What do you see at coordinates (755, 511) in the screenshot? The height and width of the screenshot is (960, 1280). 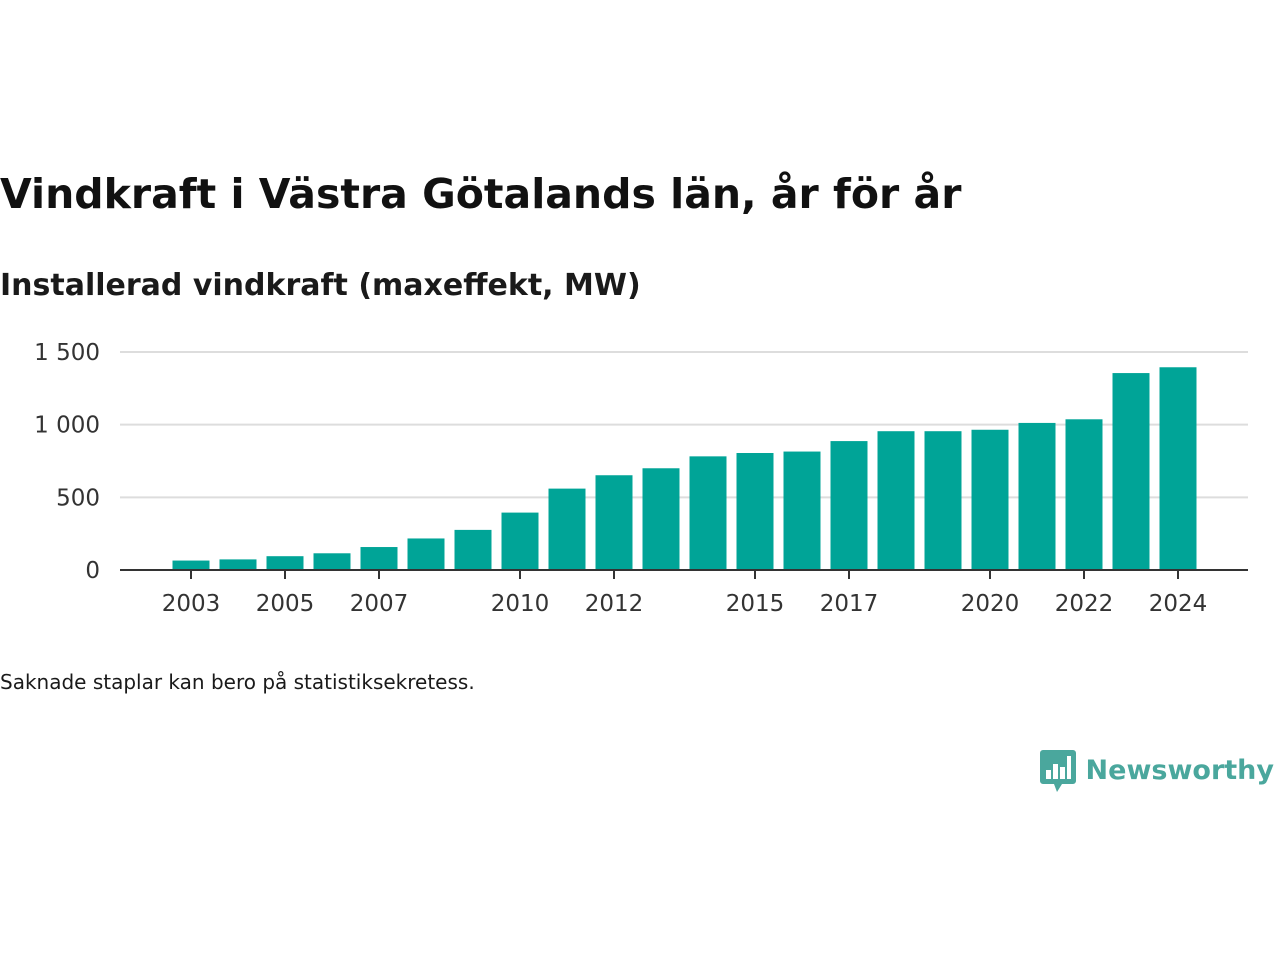 I see `bar-2015` at bounding box center [755, 511].